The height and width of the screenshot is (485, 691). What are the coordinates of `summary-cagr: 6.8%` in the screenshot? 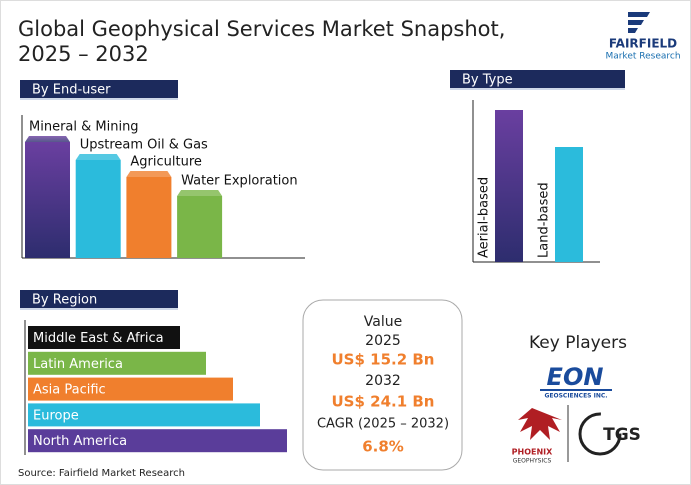 It's located at (383, 447).